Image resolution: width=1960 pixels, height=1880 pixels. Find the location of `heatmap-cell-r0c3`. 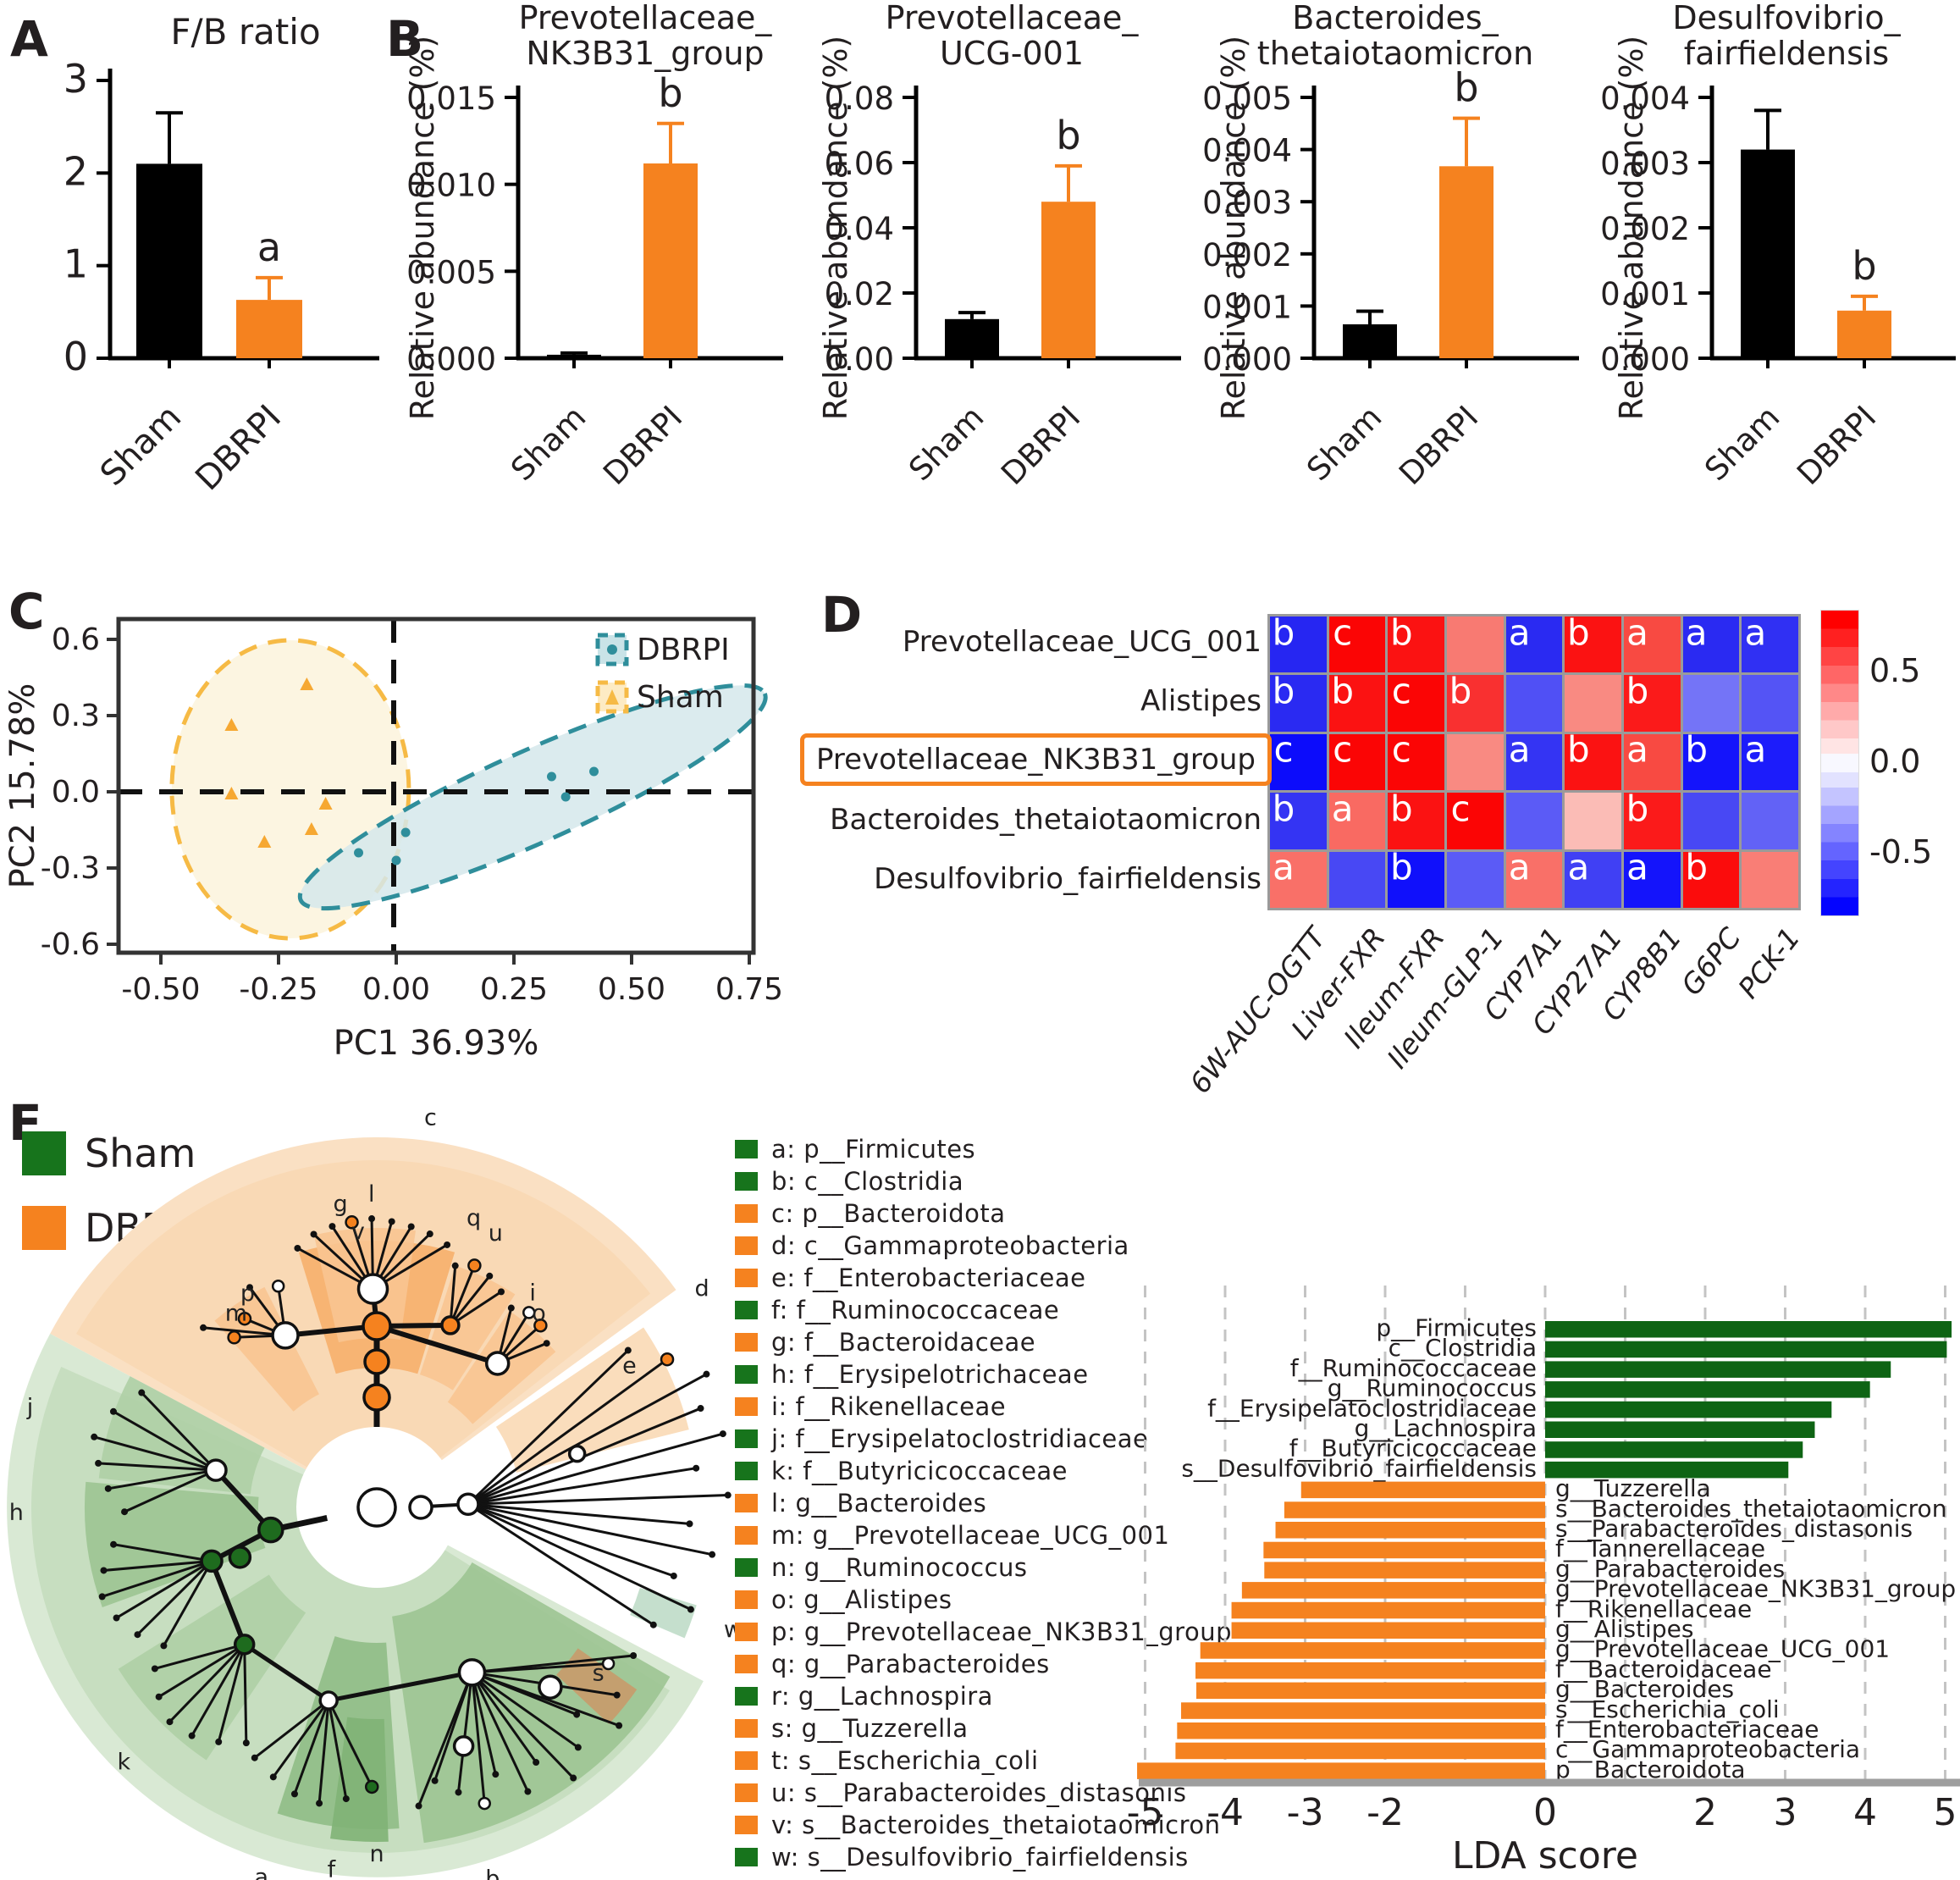

heatmap-cell-r0c3 is located at coordinates (1475, 645).